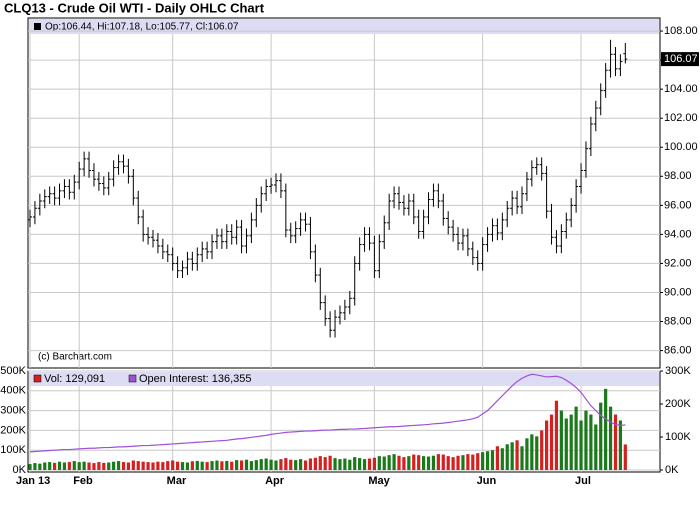  I want to click on y-tick-label: 88.00, so click(678, 321).